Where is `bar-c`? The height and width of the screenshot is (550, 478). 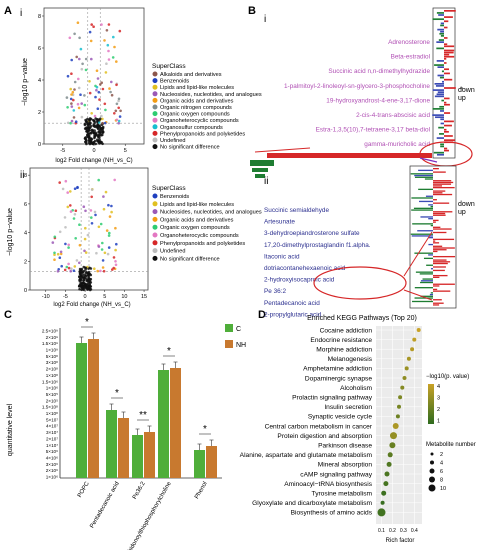
bar-c is located at coordinates (81, 410).